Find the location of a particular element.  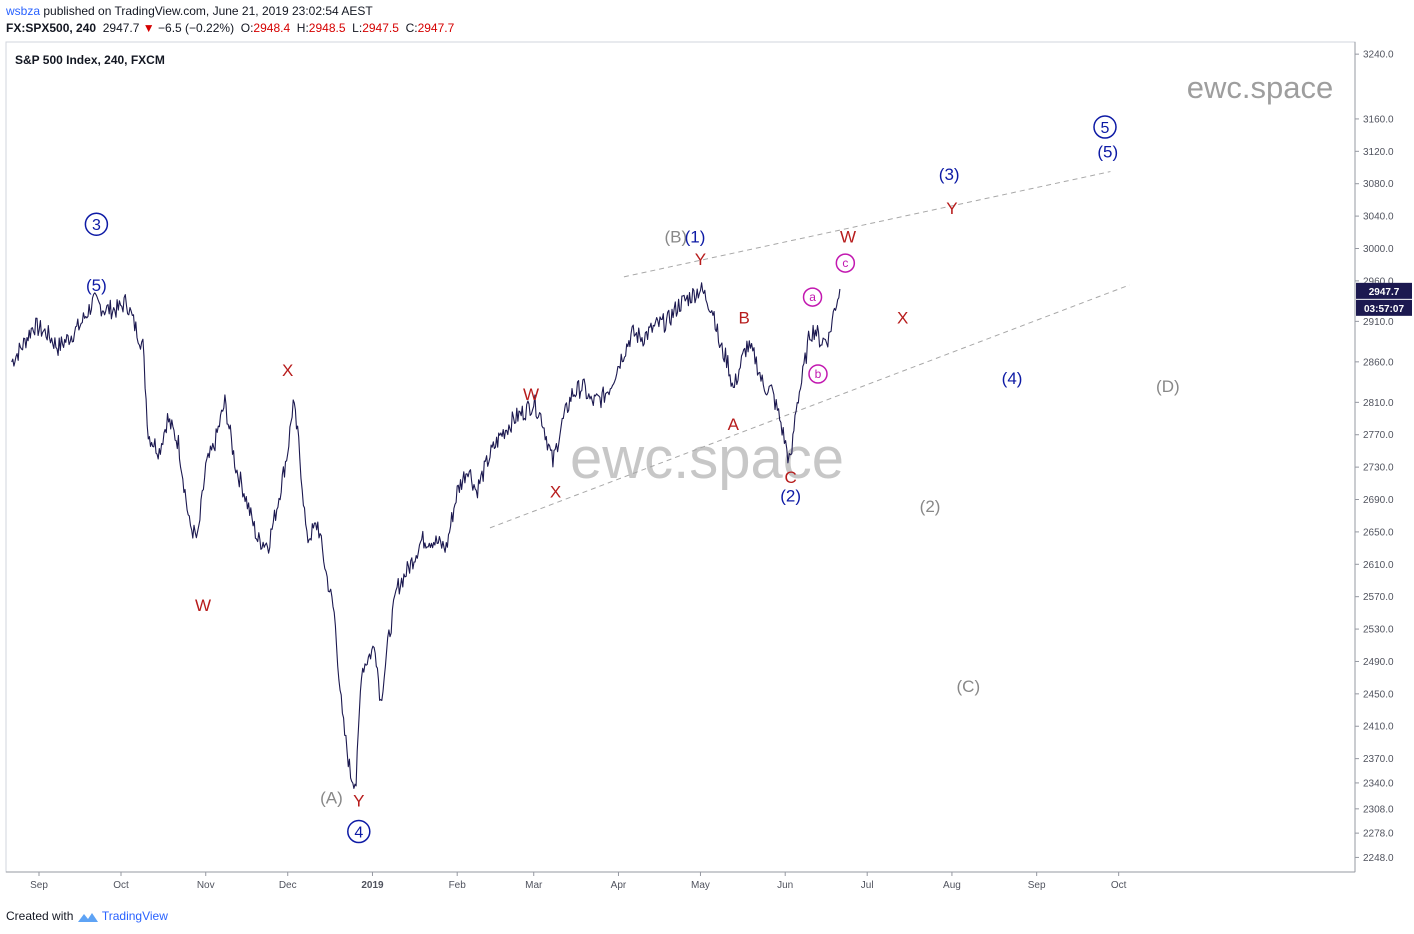

tradingview-link: TradingView is located at coordinates (134, 916).